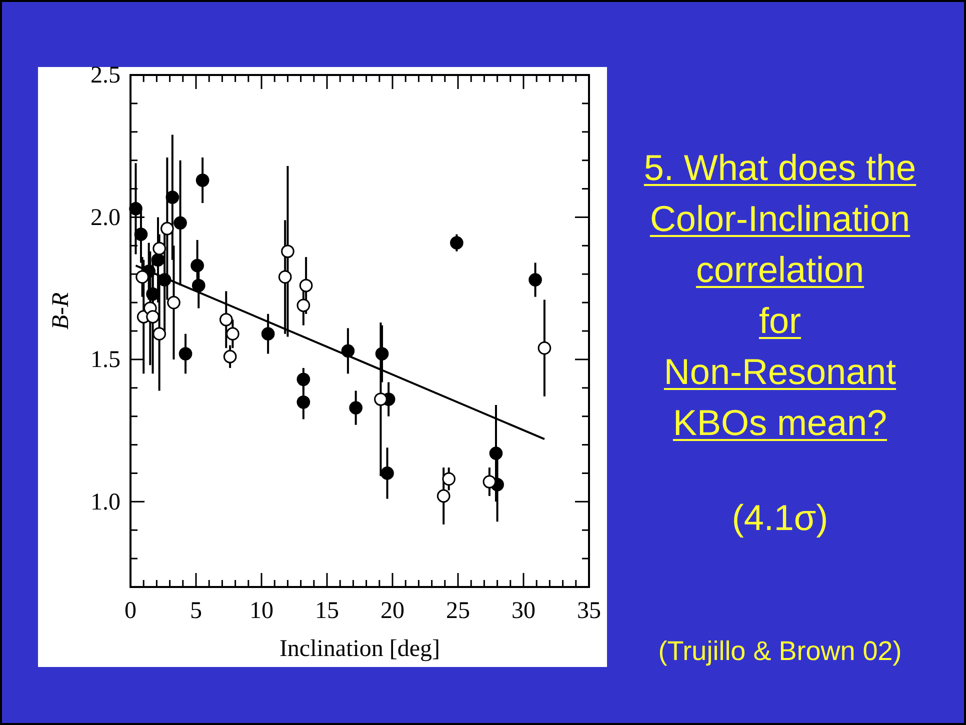 Image resolution: width=966 pixels, height=725 pixels. Describe the element at coordinates (780, 651) in the screenshot. I see `text: (Trujillo & Brown 02)` at that location.